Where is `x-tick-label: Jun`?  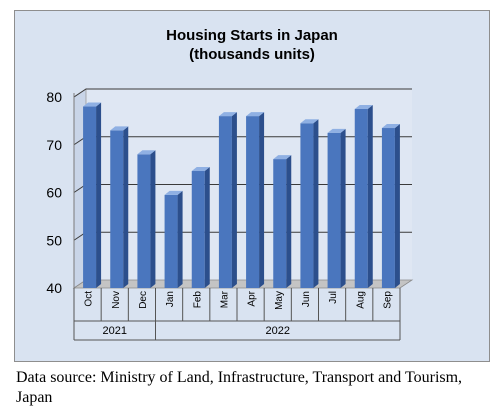
x-tick-label: Jun is located at coordinates (306, 299).